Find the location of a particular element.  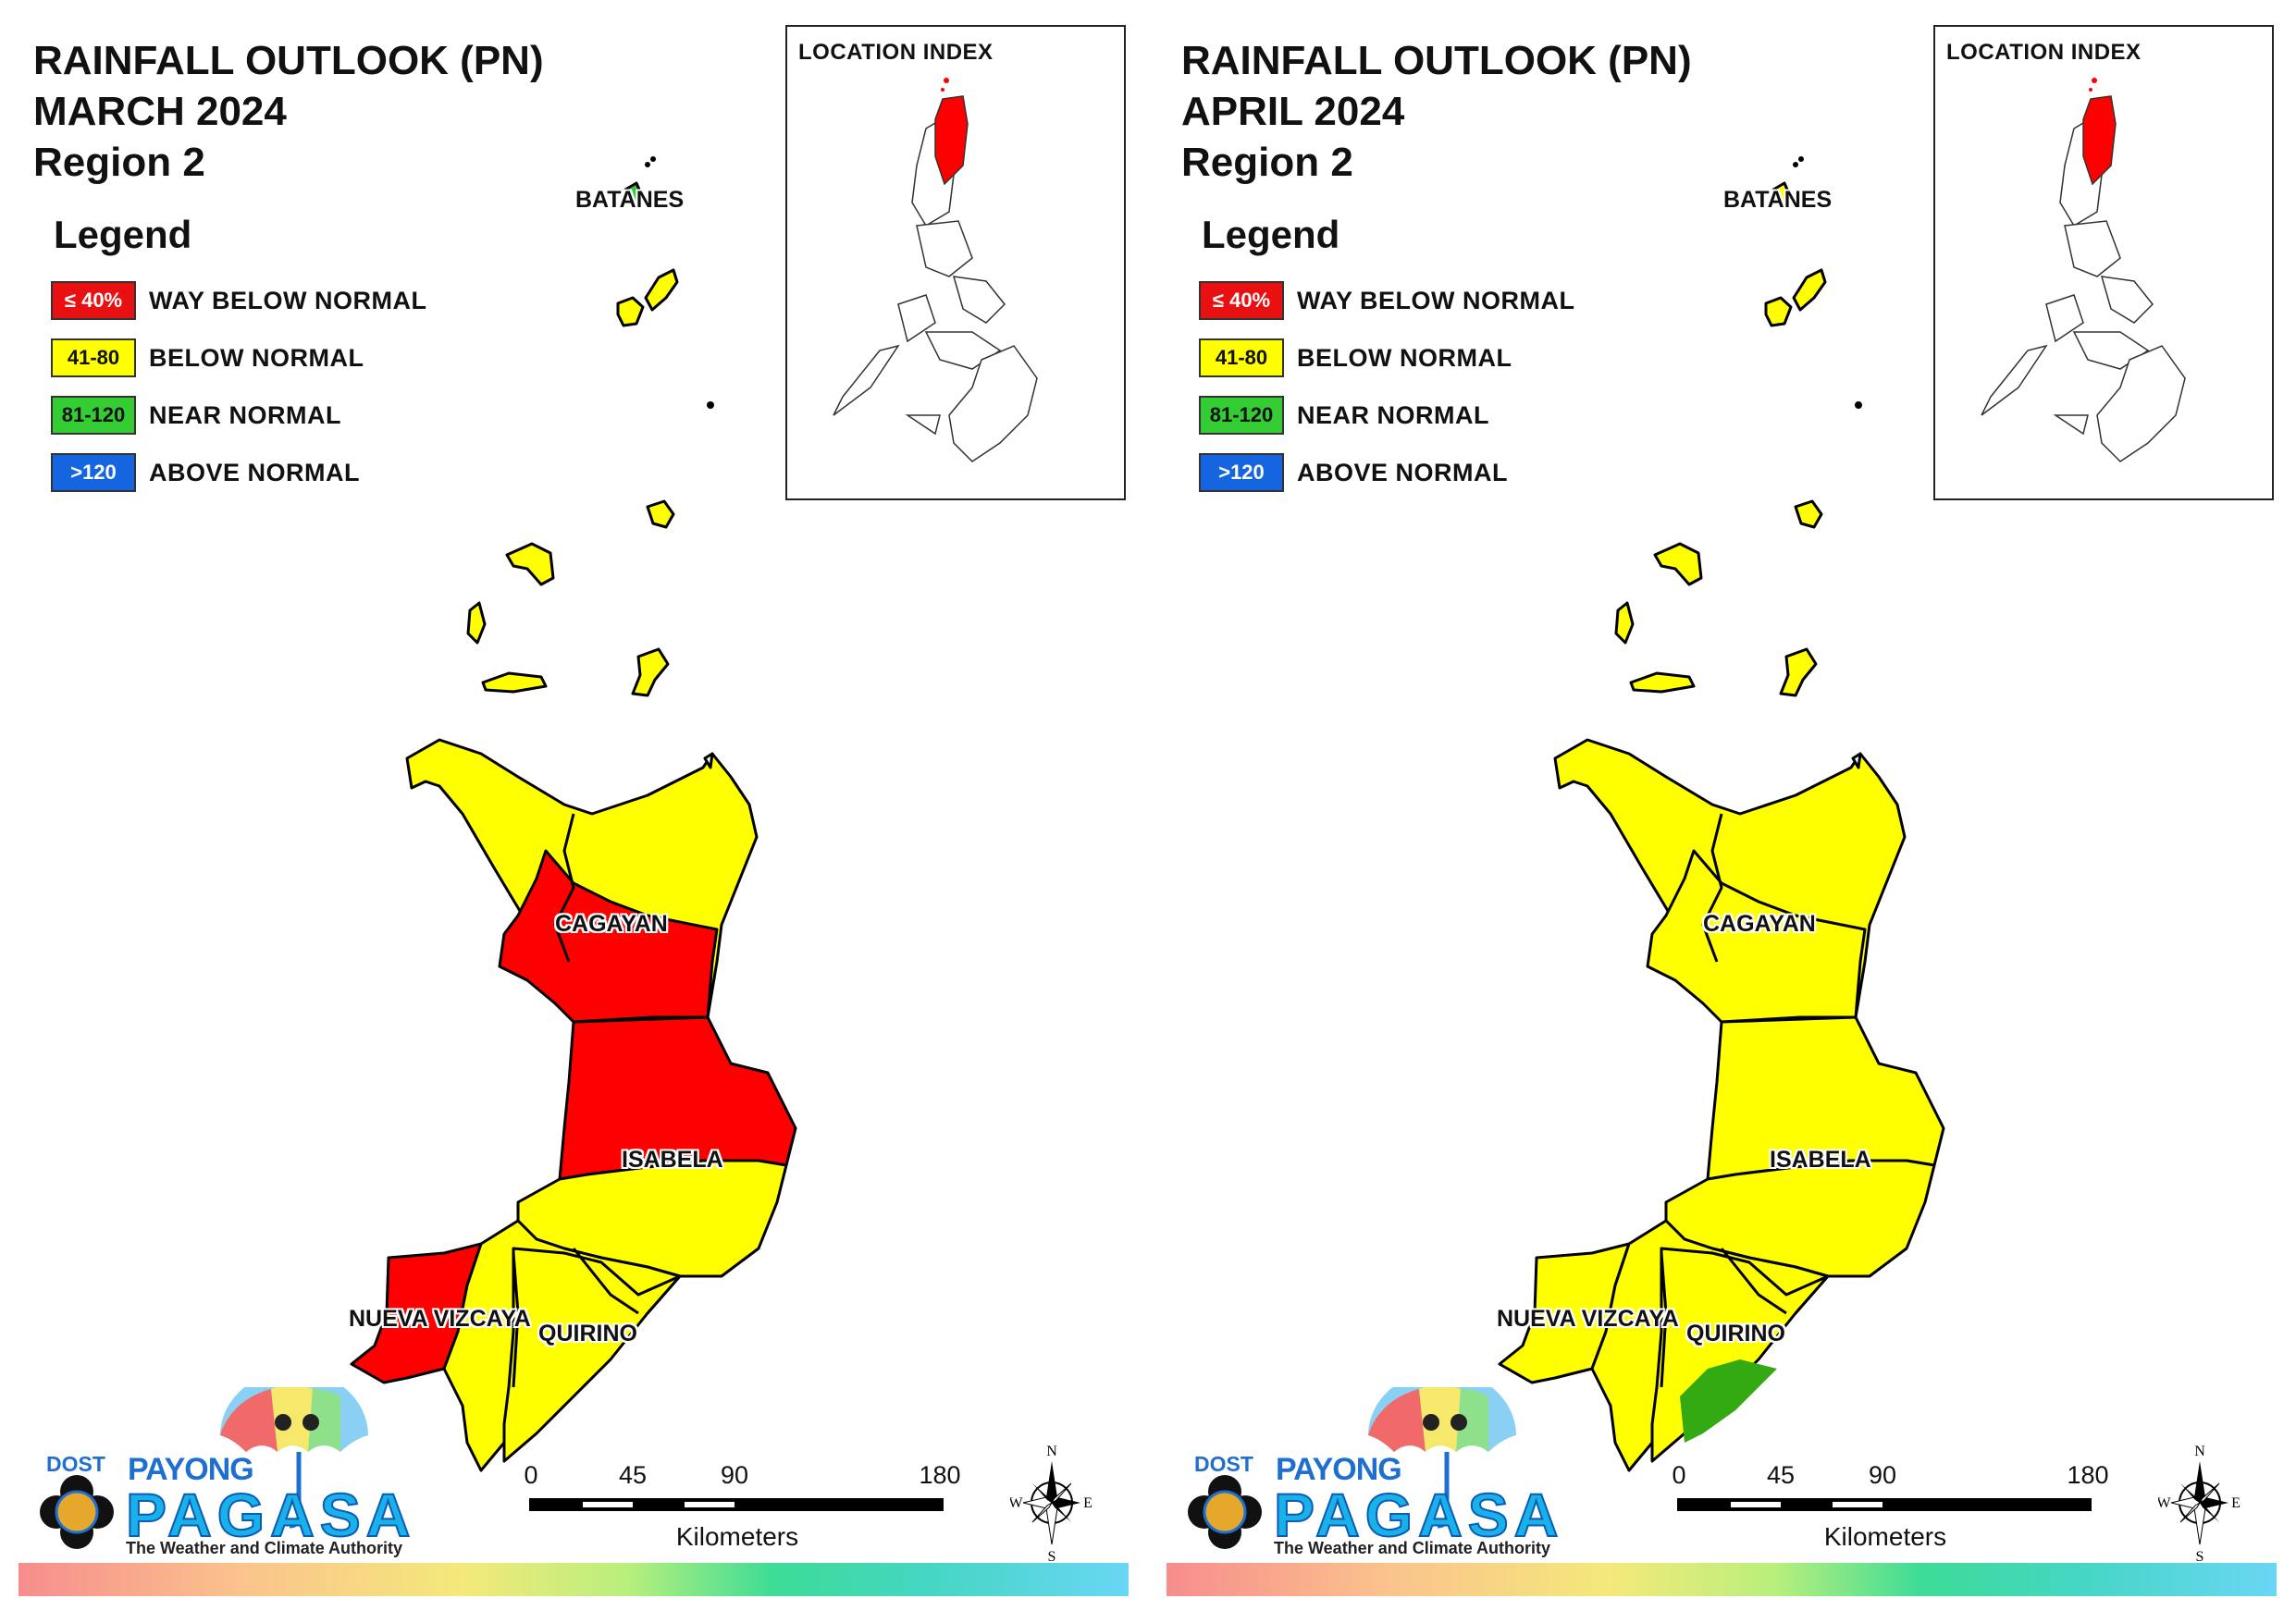

svg-text: E is located at coordinates (2235, 1503).